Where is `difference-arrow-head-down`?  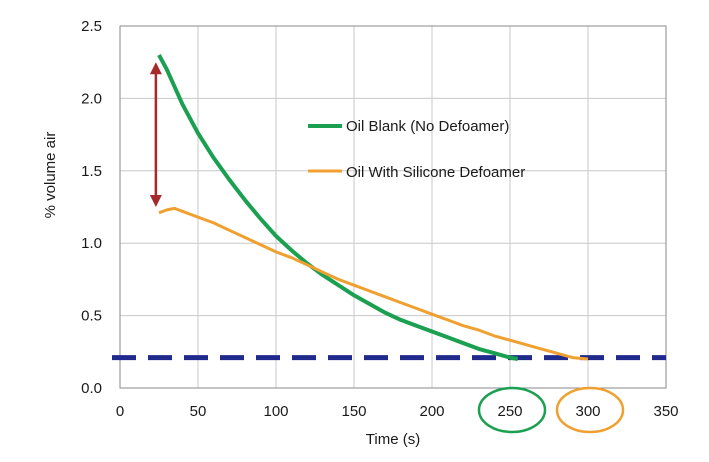
difference-arrow-head-down is located at coordinates (155, 201).